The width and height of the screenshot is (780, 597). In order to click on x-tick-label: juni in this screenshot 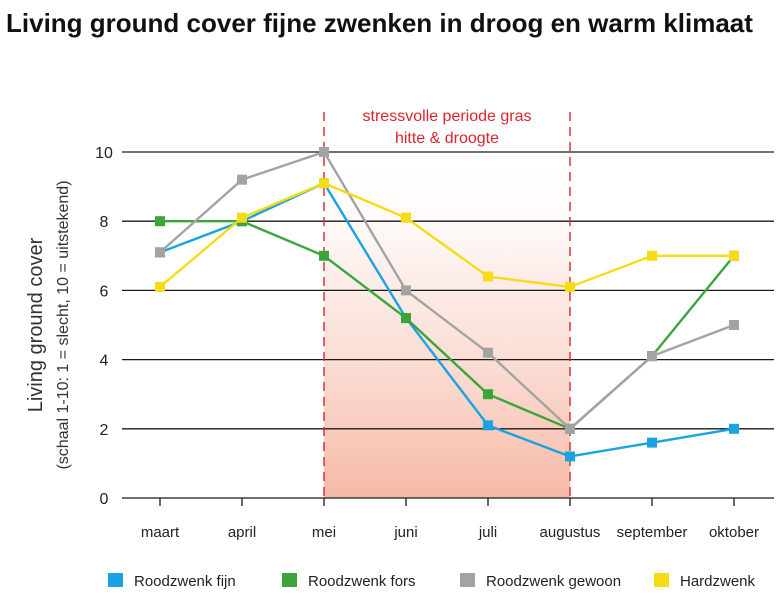, I will do `click(405, 532)`.